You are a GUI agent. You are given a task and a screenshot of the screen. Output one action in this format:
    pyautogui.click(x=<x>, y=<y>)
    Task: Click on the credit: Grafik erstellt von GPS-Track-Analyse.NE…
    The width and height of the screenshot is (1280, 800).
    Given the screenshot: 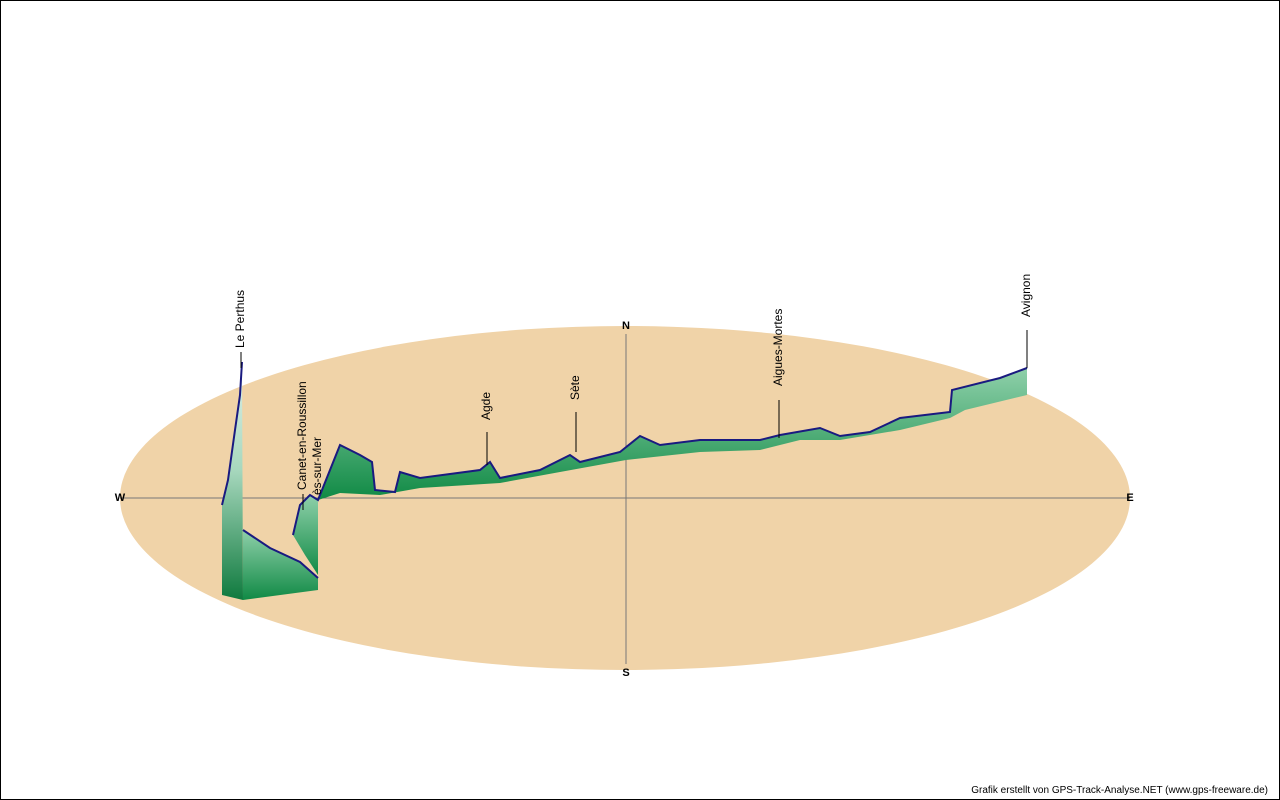 What is the action you would take?
    pyautogui.click(x=1119, y=790)
    